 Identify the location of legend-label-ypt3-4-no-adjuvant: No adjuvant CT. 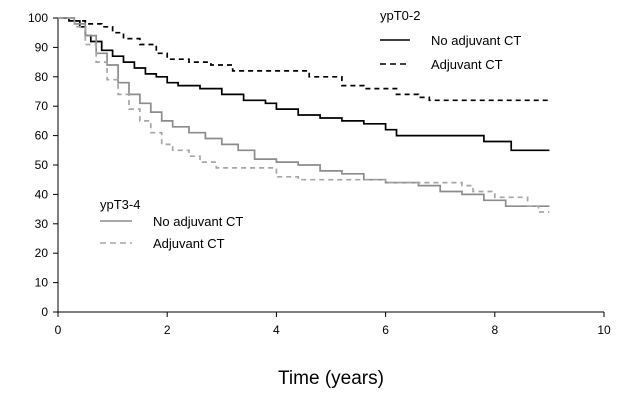
(198, 221).